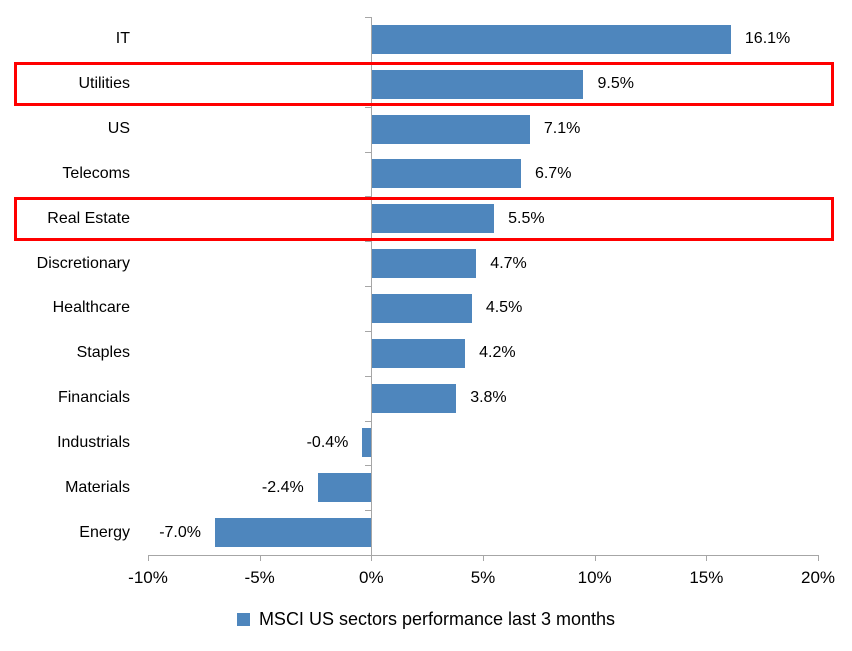 The image size is (852, 651). Describe the element at coordinates (97, 487) in the screenshot. I see `category-label-materials: Materials` at that location.